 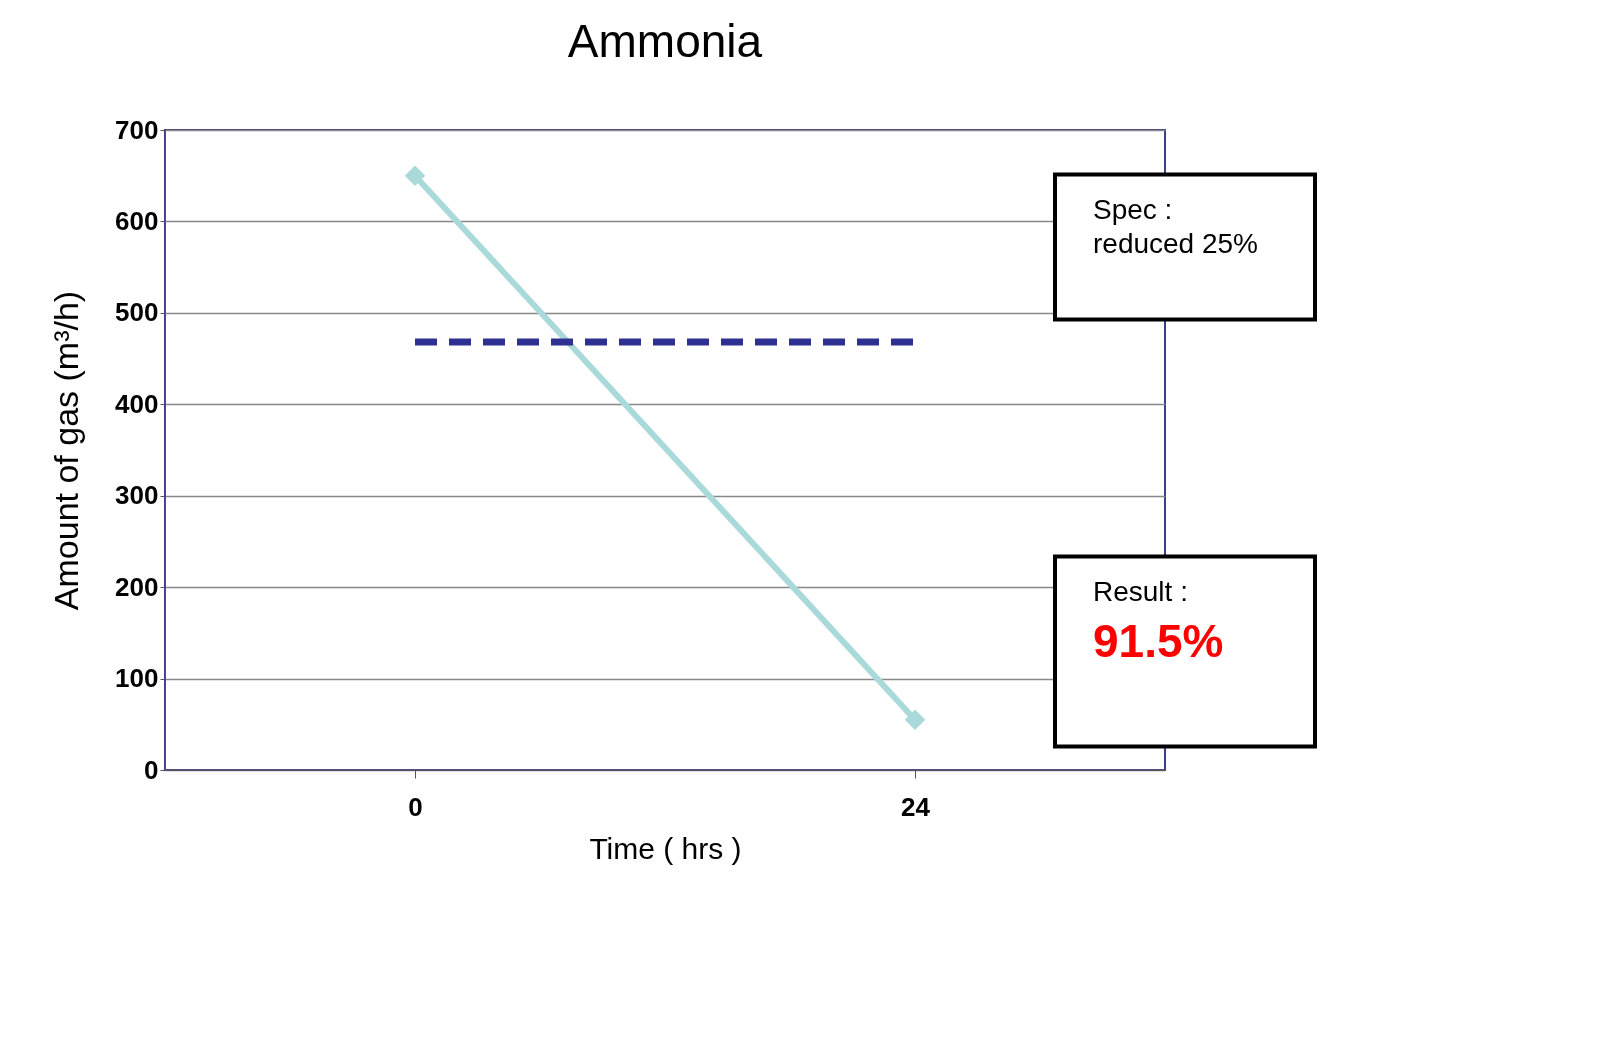 I want to click on y-axis-title: Amount of gas (m³/h), so click(x=66, y=450).